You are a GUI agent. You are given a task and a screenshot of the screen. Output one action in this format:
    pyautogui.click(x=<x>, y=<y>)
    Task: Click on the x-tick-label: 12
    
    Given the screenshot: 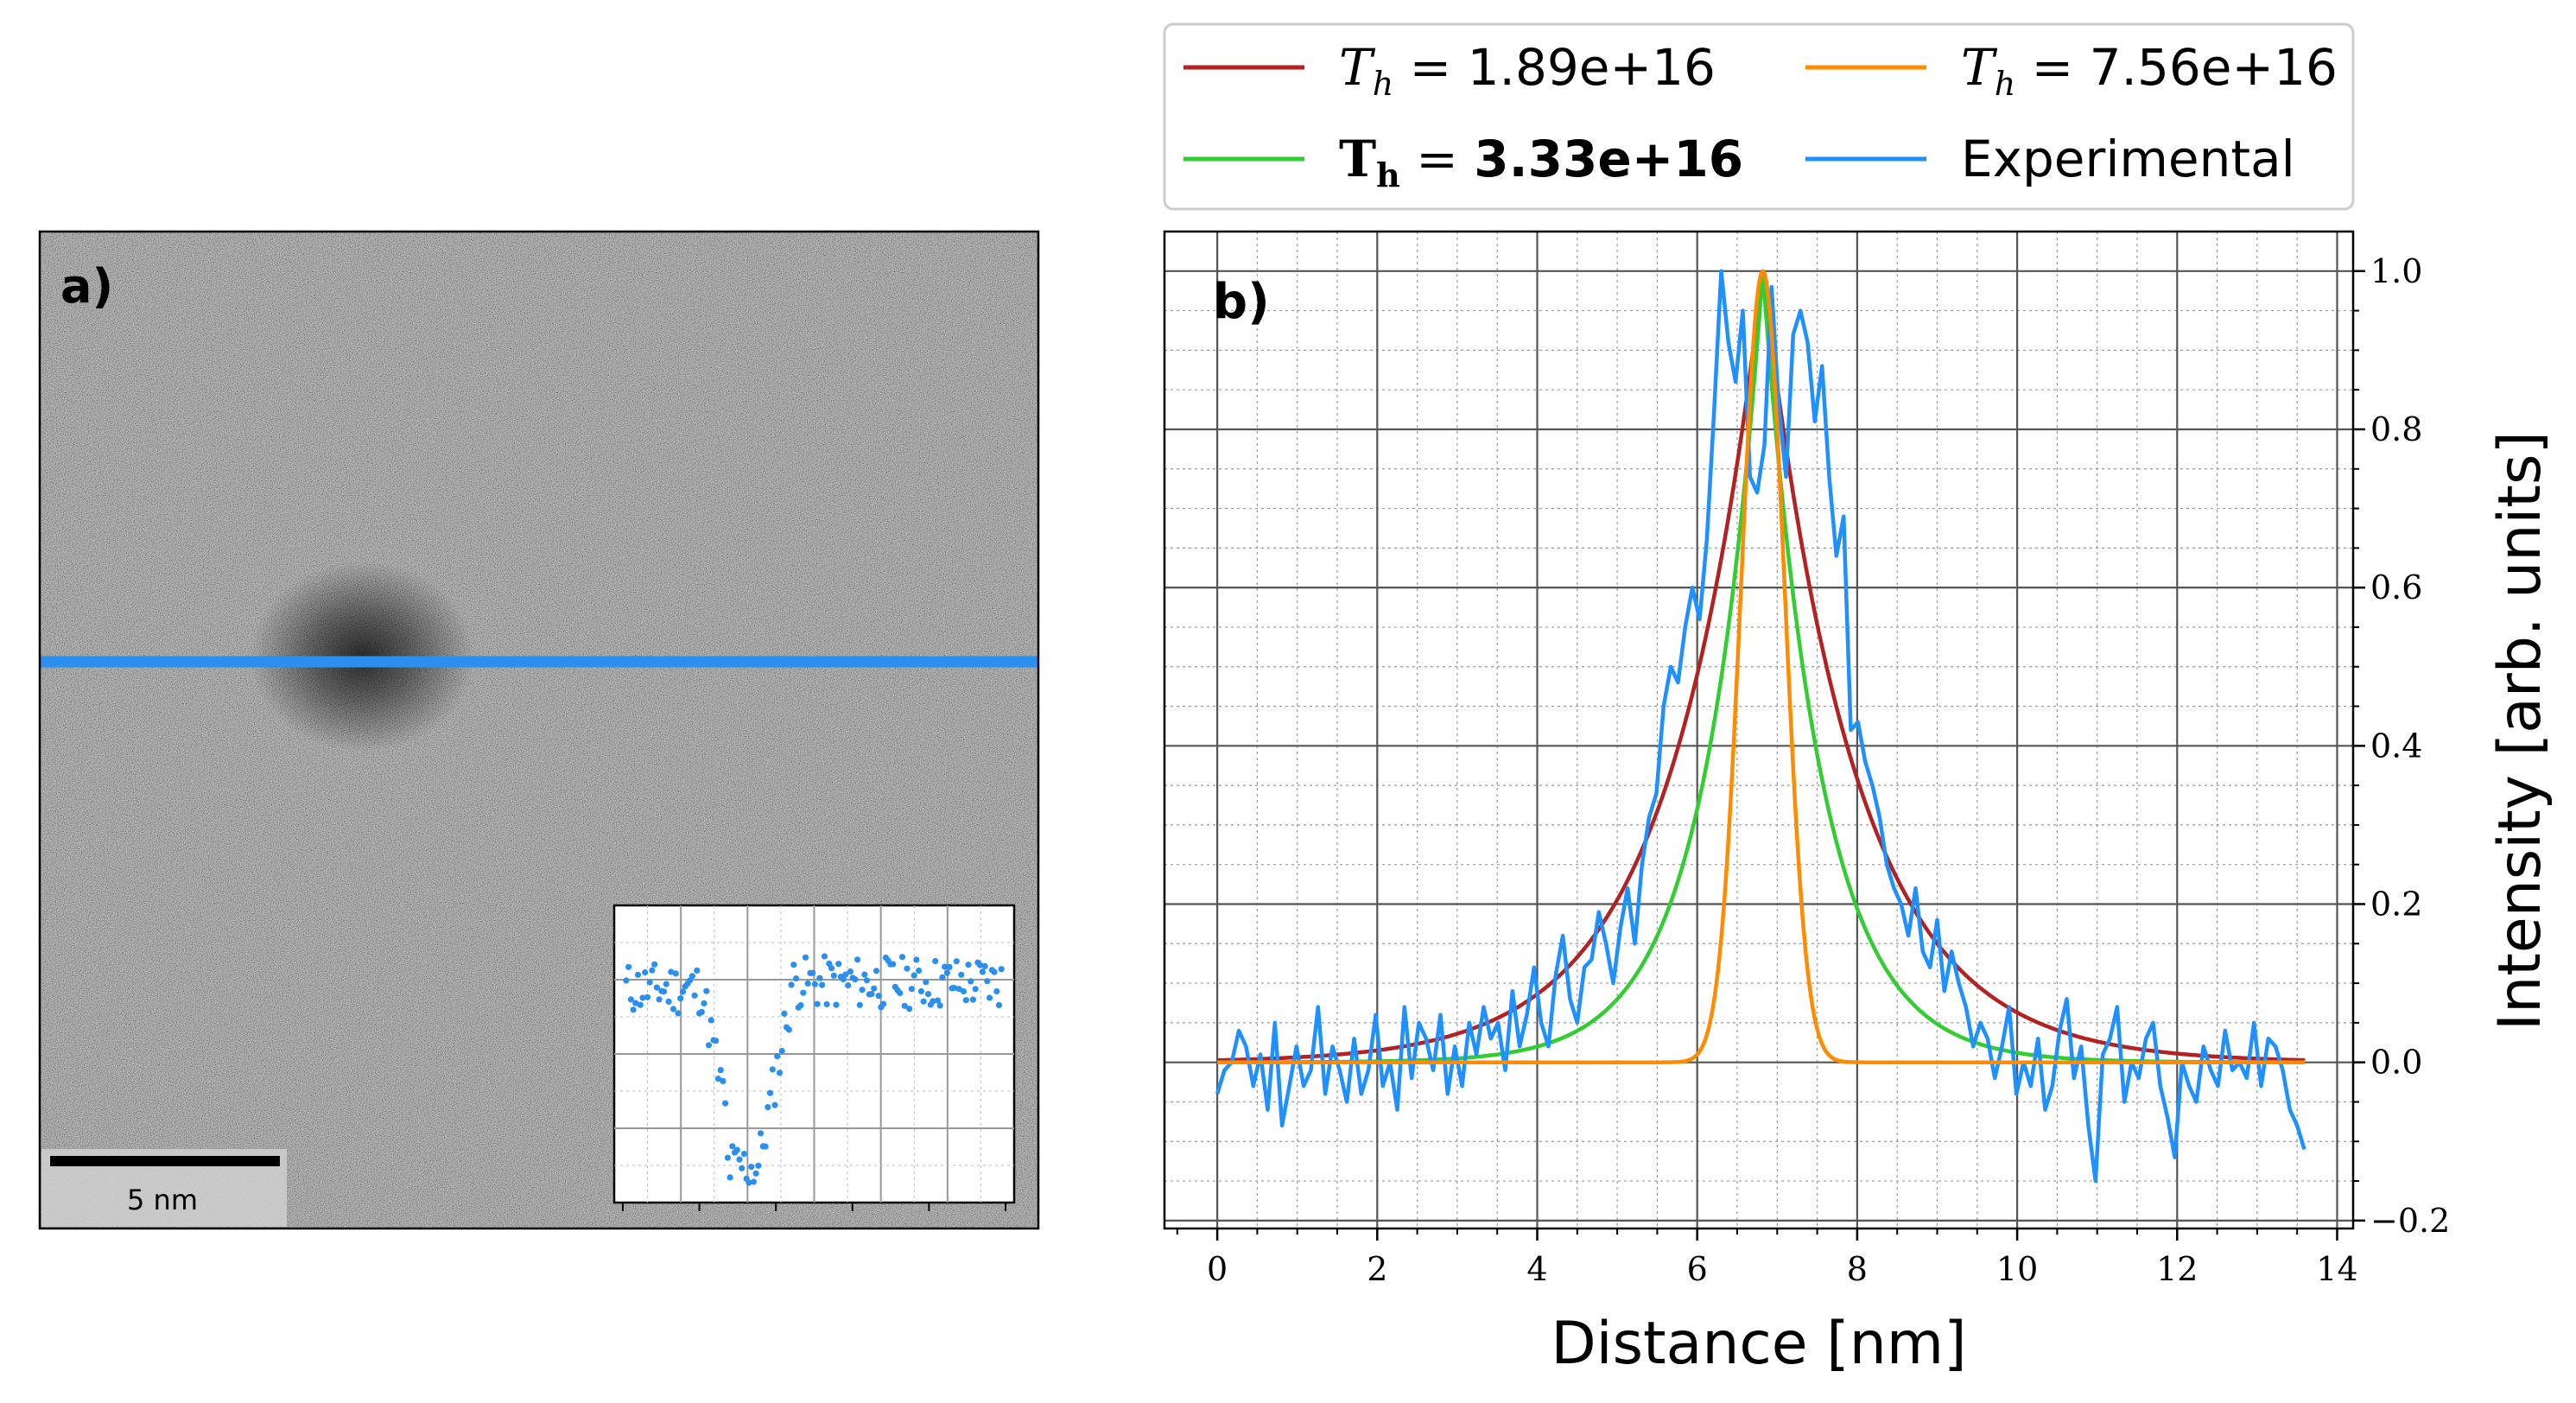 What is the action you would take?
    pyautogui.click(x=2177, y=1269)
    